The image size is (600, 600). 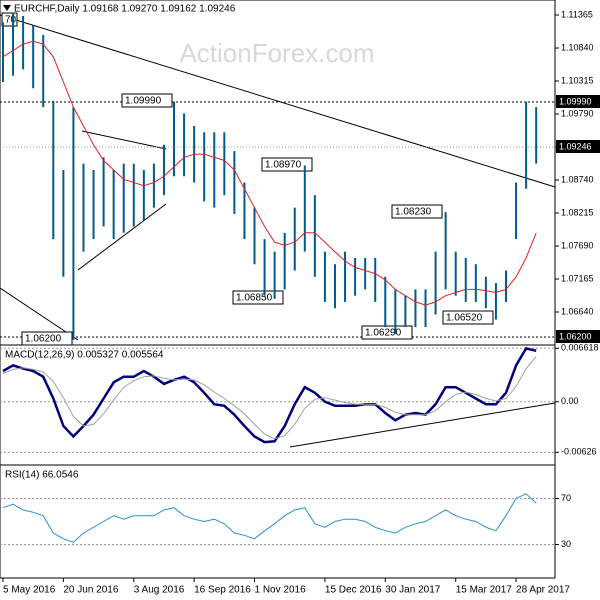 What do you see at coordinates (84, 355) in the screenshot?
I see `panel-title: MACD(12,26,9) 0.005327 0.005564` at bounding box center [84, 355].